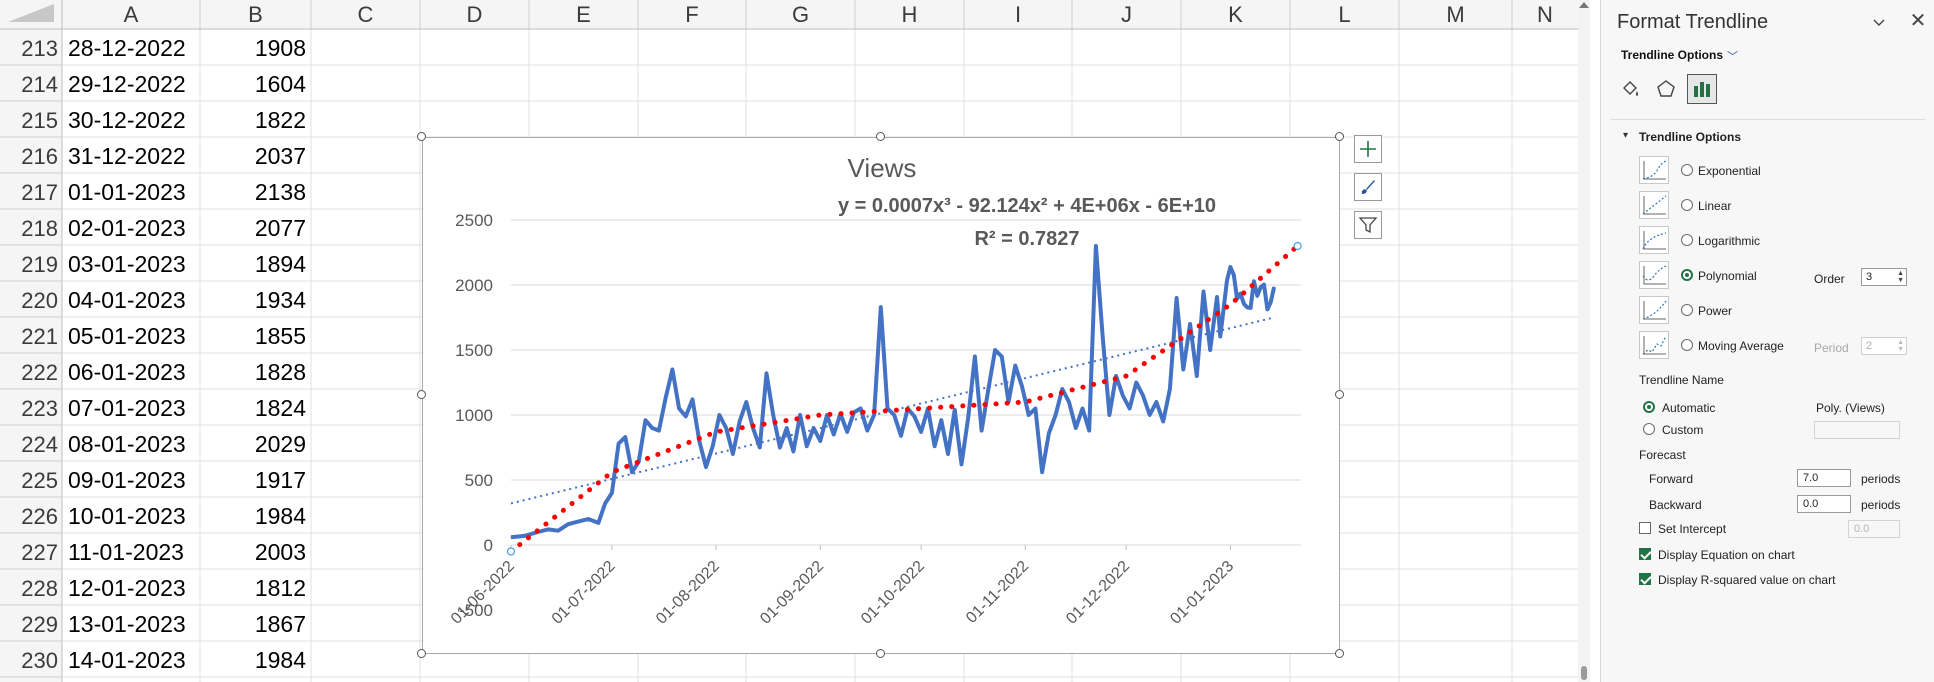 Image resolution: width=1934 pixels, height=682 pixels. What do you see at coordinates (1344, 14) in the screenshot?
I see `column-header: L` at bounding box center [1344, 14].